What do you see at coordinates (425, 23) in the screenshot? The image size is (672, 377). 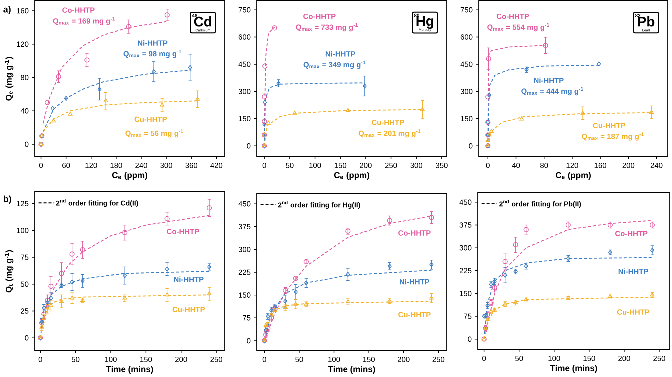 I see `annotation: Hg` at bounding box center [425, 23].